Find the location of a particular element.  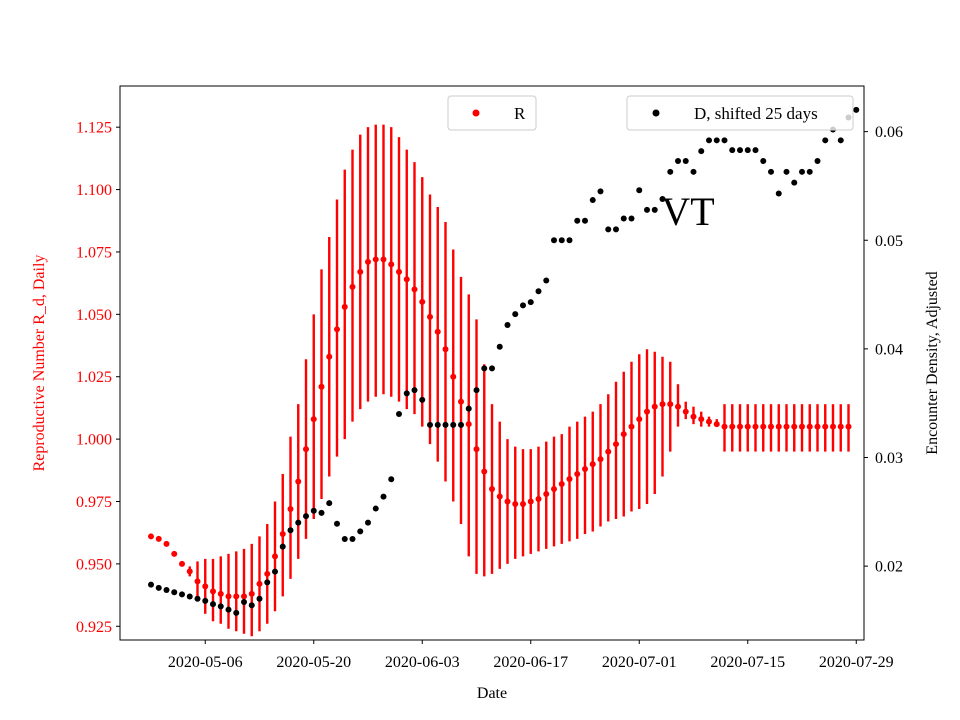

x-tick-label: 2020-07-29 is located at coordinates (856, 662).